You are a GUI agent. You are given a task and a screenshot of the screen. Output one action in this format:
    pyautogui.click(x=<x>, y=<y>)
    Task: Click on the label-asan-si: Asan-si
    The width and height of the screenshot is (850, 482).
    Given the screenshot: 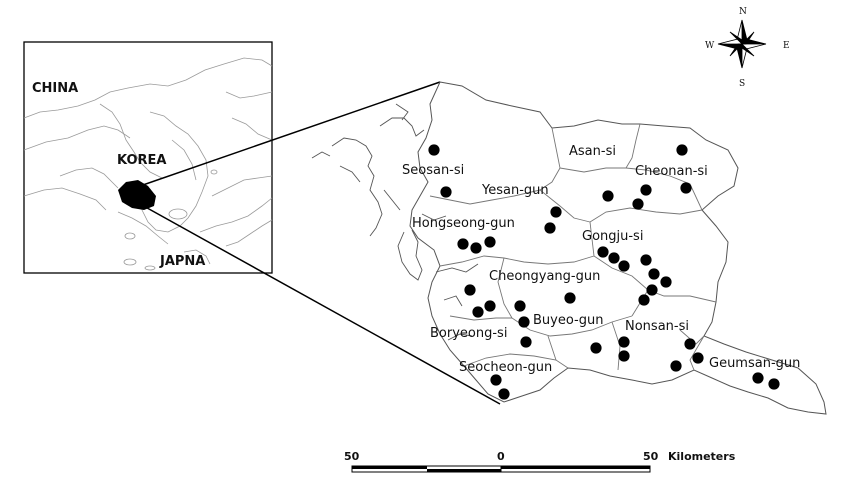 What is the action you would take?
    pyautogui.click(x=592, y=151)
    